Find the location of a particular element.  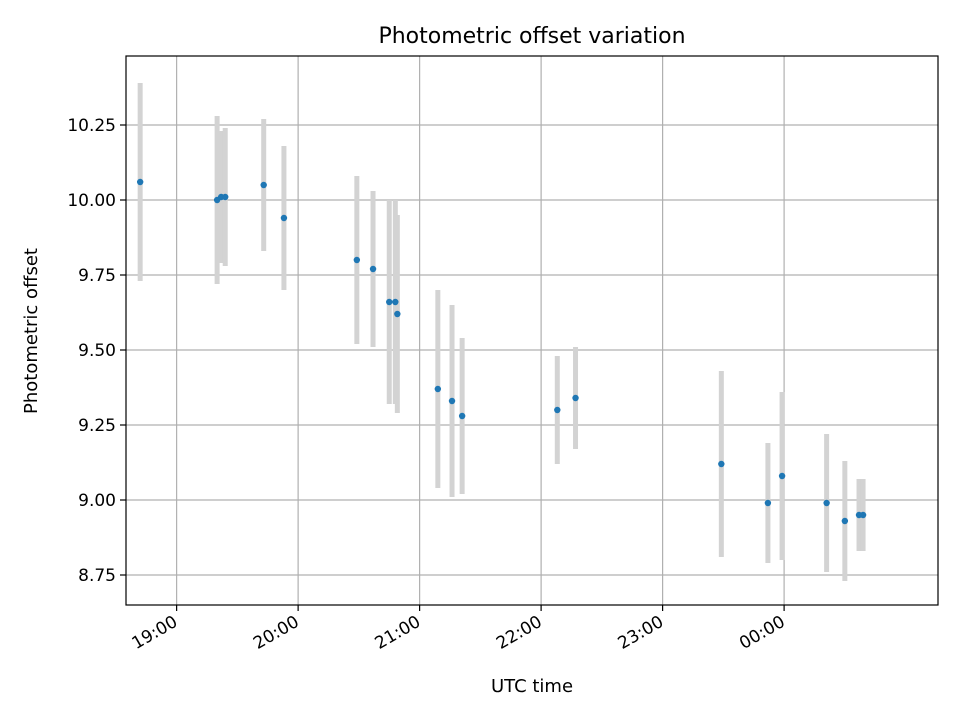

chart-title: Photometric offset variation is located at coordinates (531, 36).